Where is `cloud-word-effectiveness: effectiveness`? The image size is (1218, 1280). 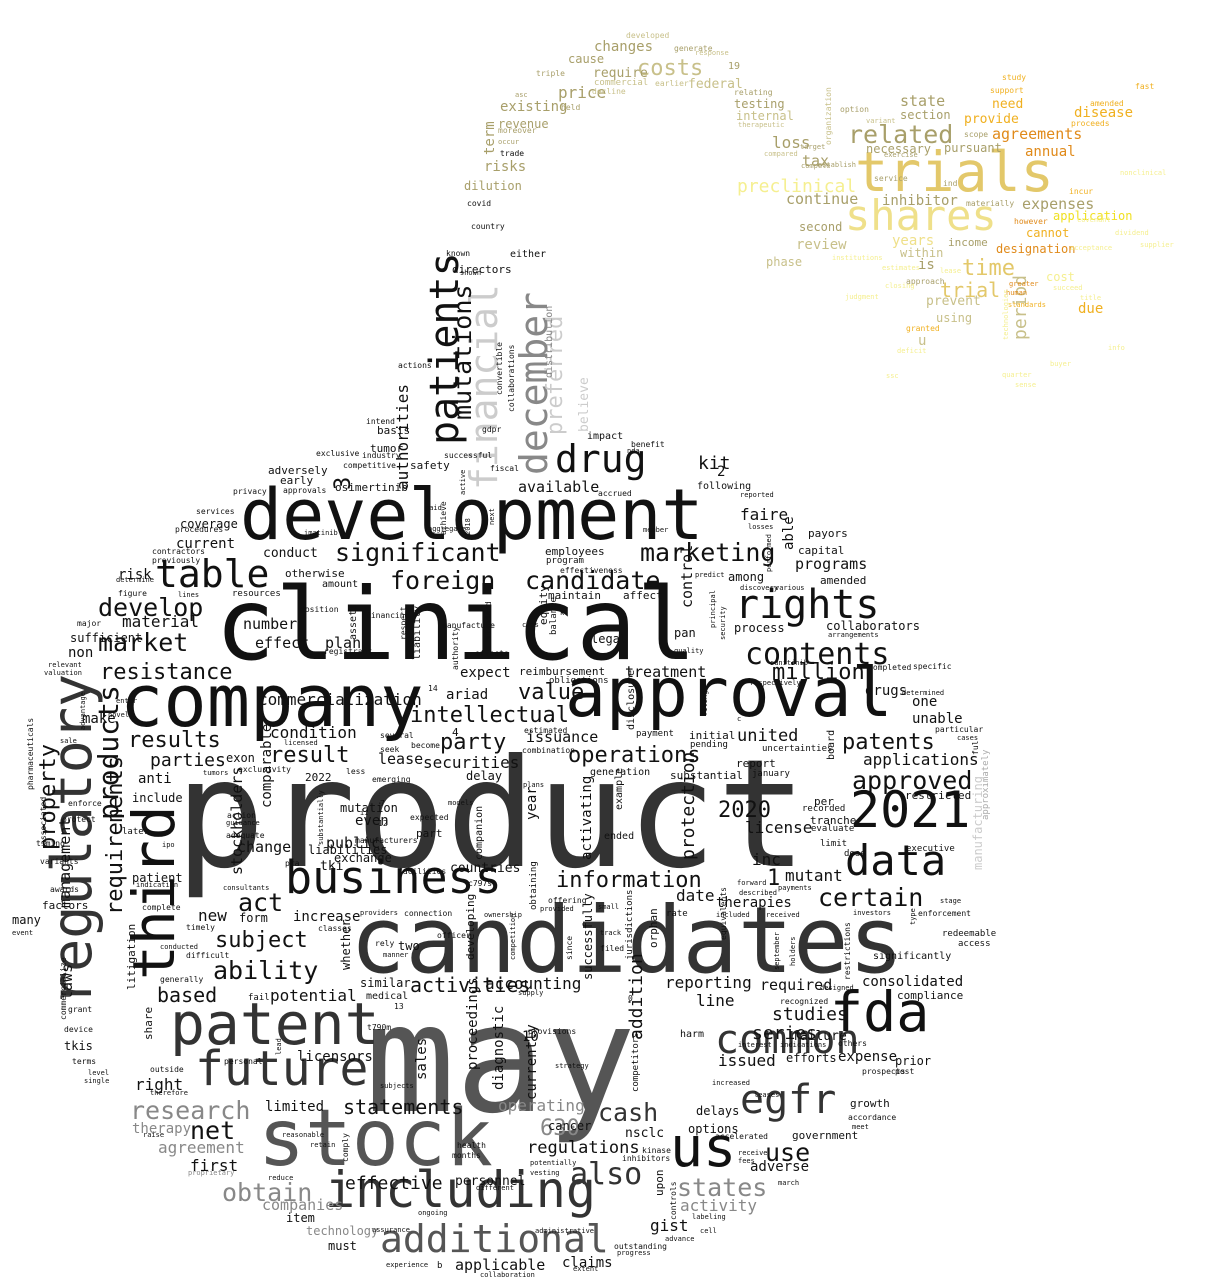 cloud-word-effectiveness: effectiveness is located at coordinates (591, 570).